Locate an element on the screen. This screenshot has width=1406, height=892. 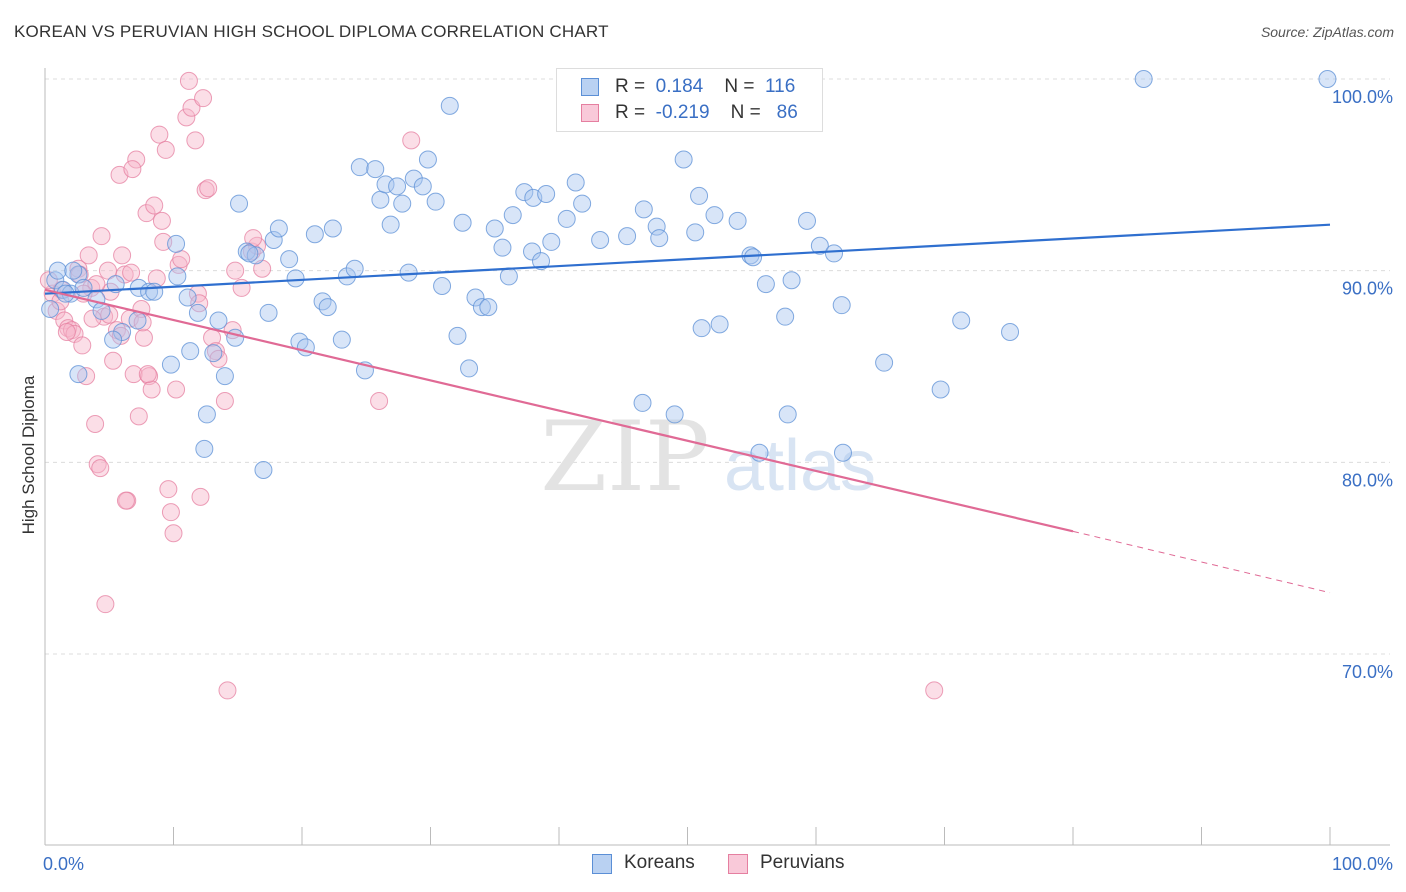
x-tick-label: 100.0% is located at coordinates (1362, 864).